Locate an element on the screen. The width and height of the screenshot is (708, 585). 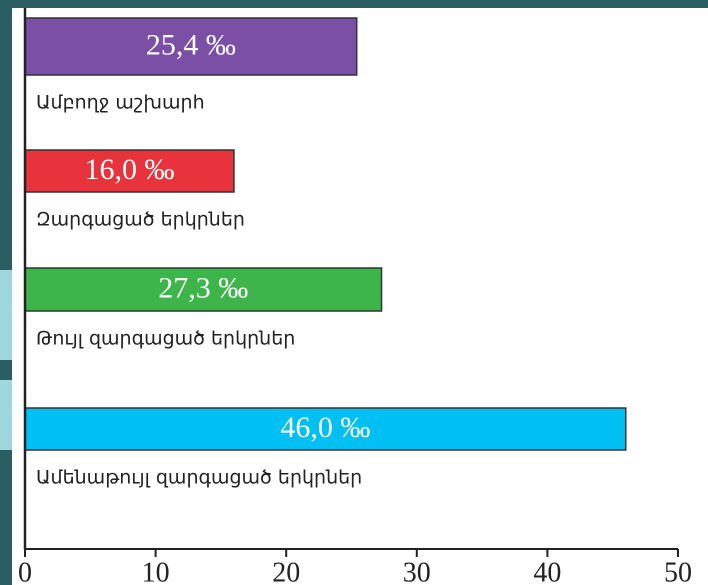
value-label: 25,4 ‰ is located at coordinates (191, 44).